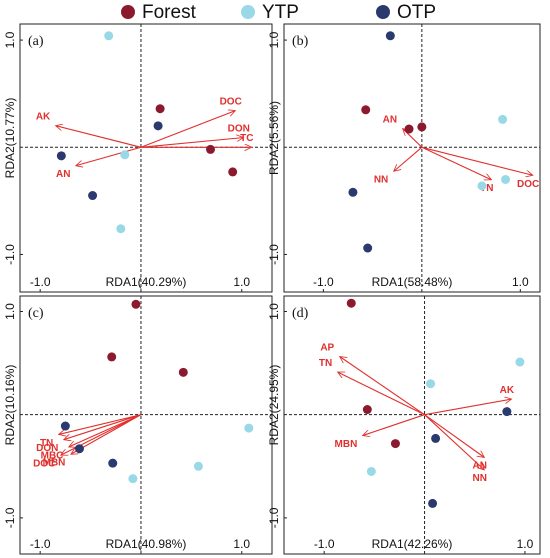  What do you see at coordinates (416, 12) in the screenshot?
I see `legend-label: OTP` at bounding box center [416, 12].